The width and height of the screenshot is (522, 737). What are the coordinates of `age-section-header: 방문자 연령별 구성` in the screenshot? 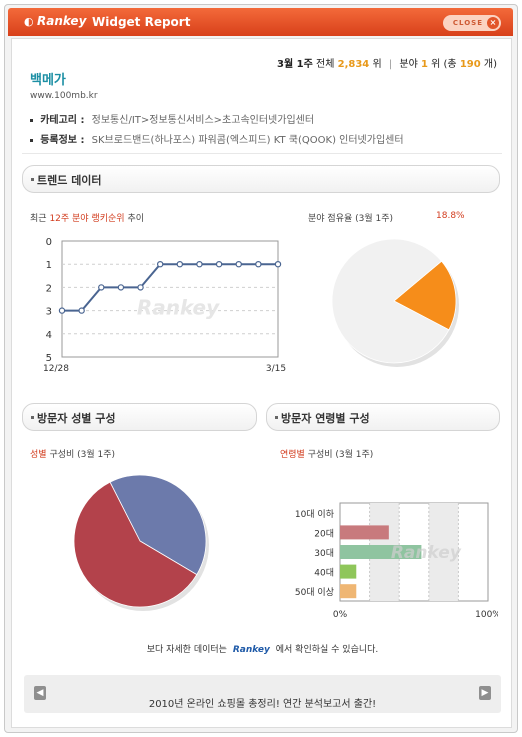 It's located at (383, 417).